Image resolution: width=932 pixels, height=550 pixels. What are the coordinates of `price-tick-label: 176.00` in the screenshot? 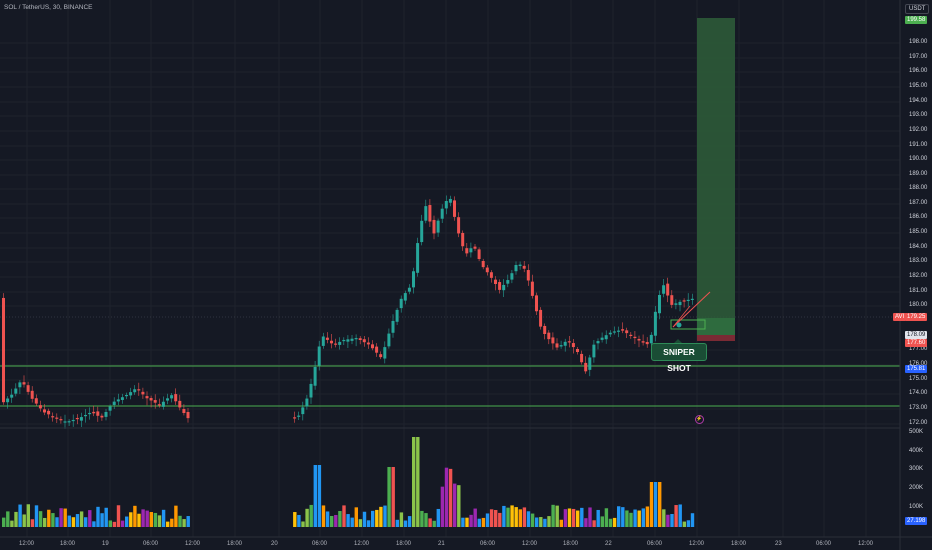 It's located at (918, 364).